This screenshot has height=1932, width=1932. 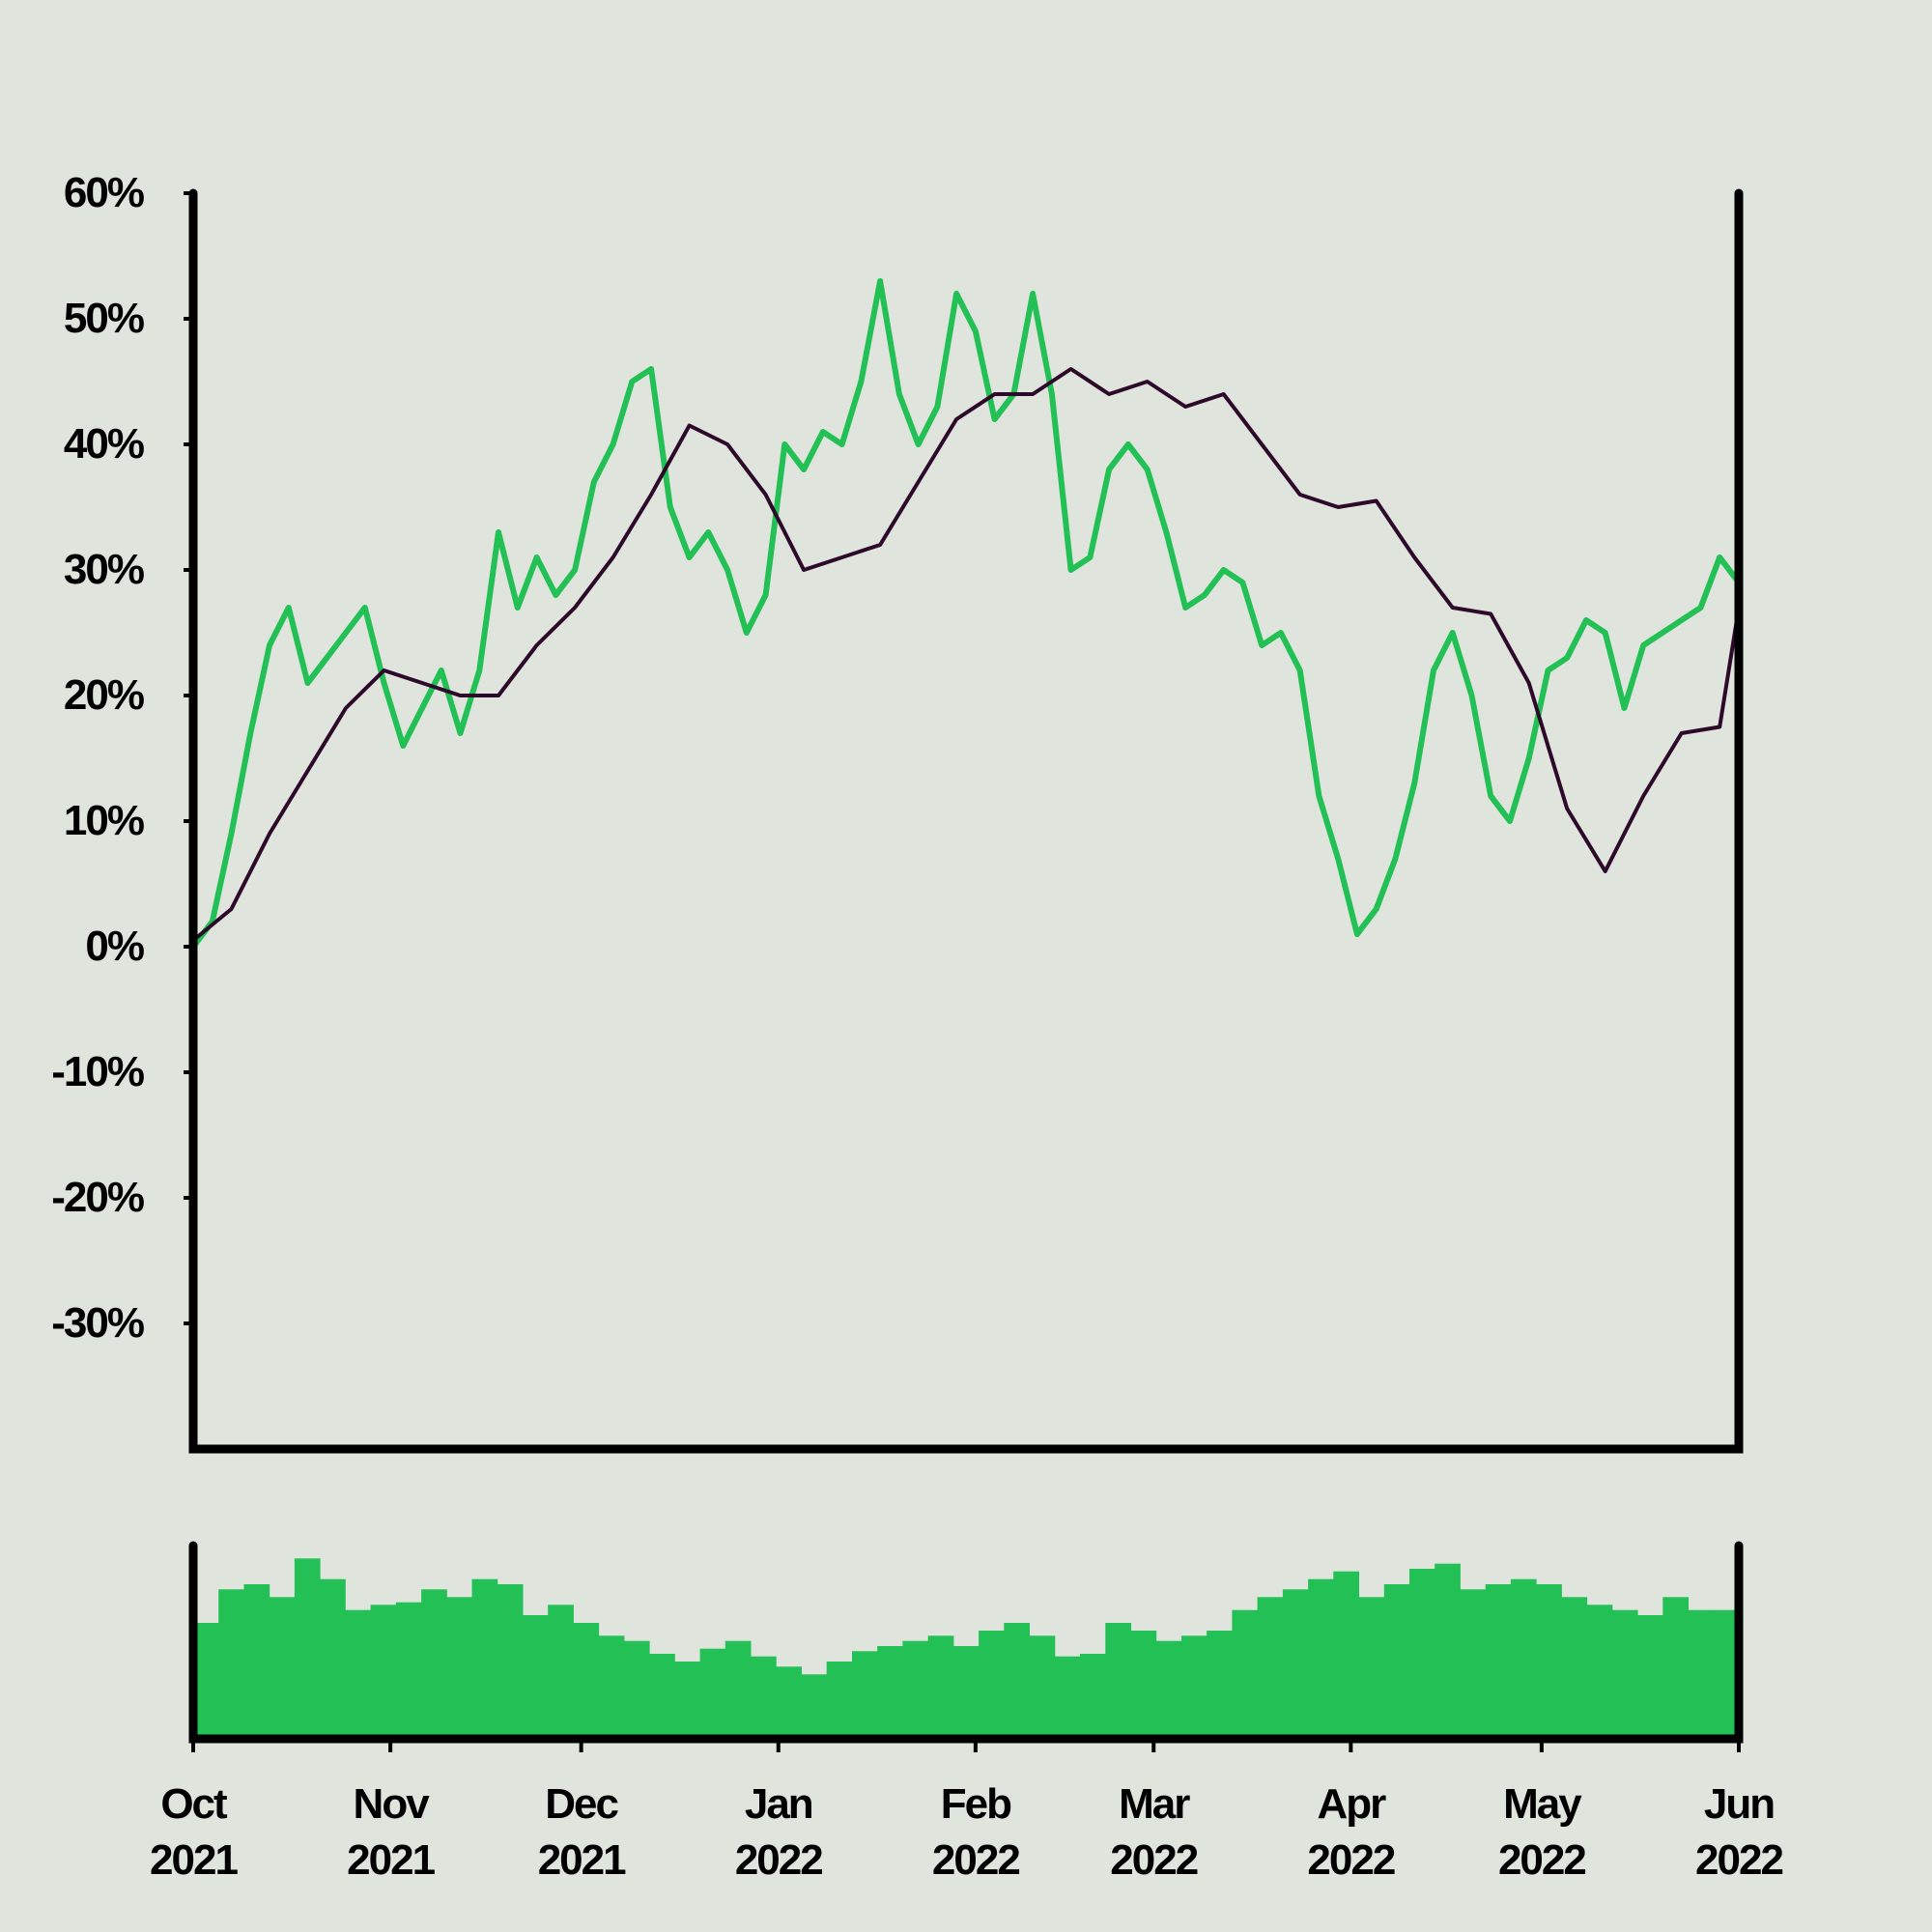 I want to click on volume-axes-frame, so click(x=966, y=1642).